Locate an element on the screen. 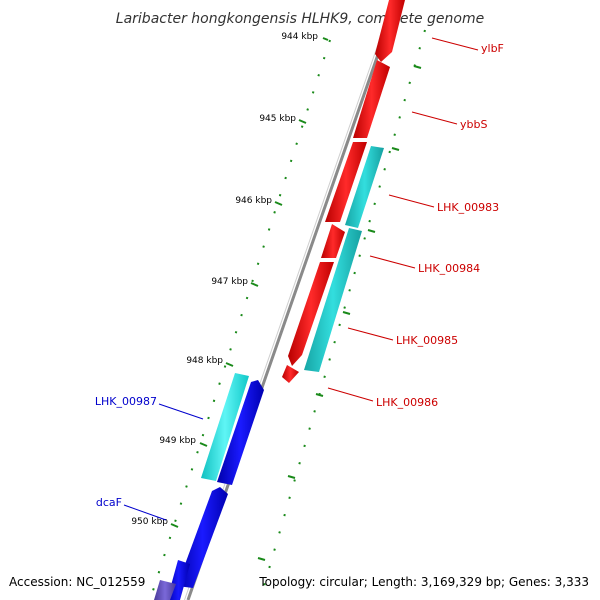 The width and height of the screenshot is (600, 600). gene-label-LHK_00986: LHK_00986 is located at coordinates (407, 402).